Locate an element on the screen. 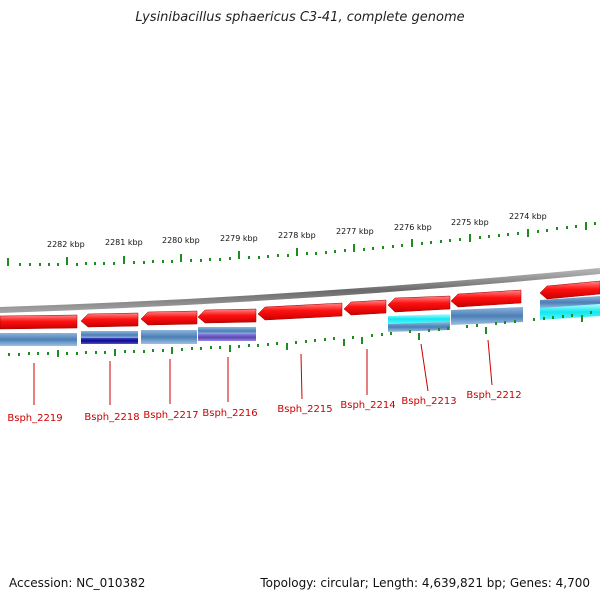 The height and width of the screenshot is (600, 600). blast-track is located at coordinates (300, 321).